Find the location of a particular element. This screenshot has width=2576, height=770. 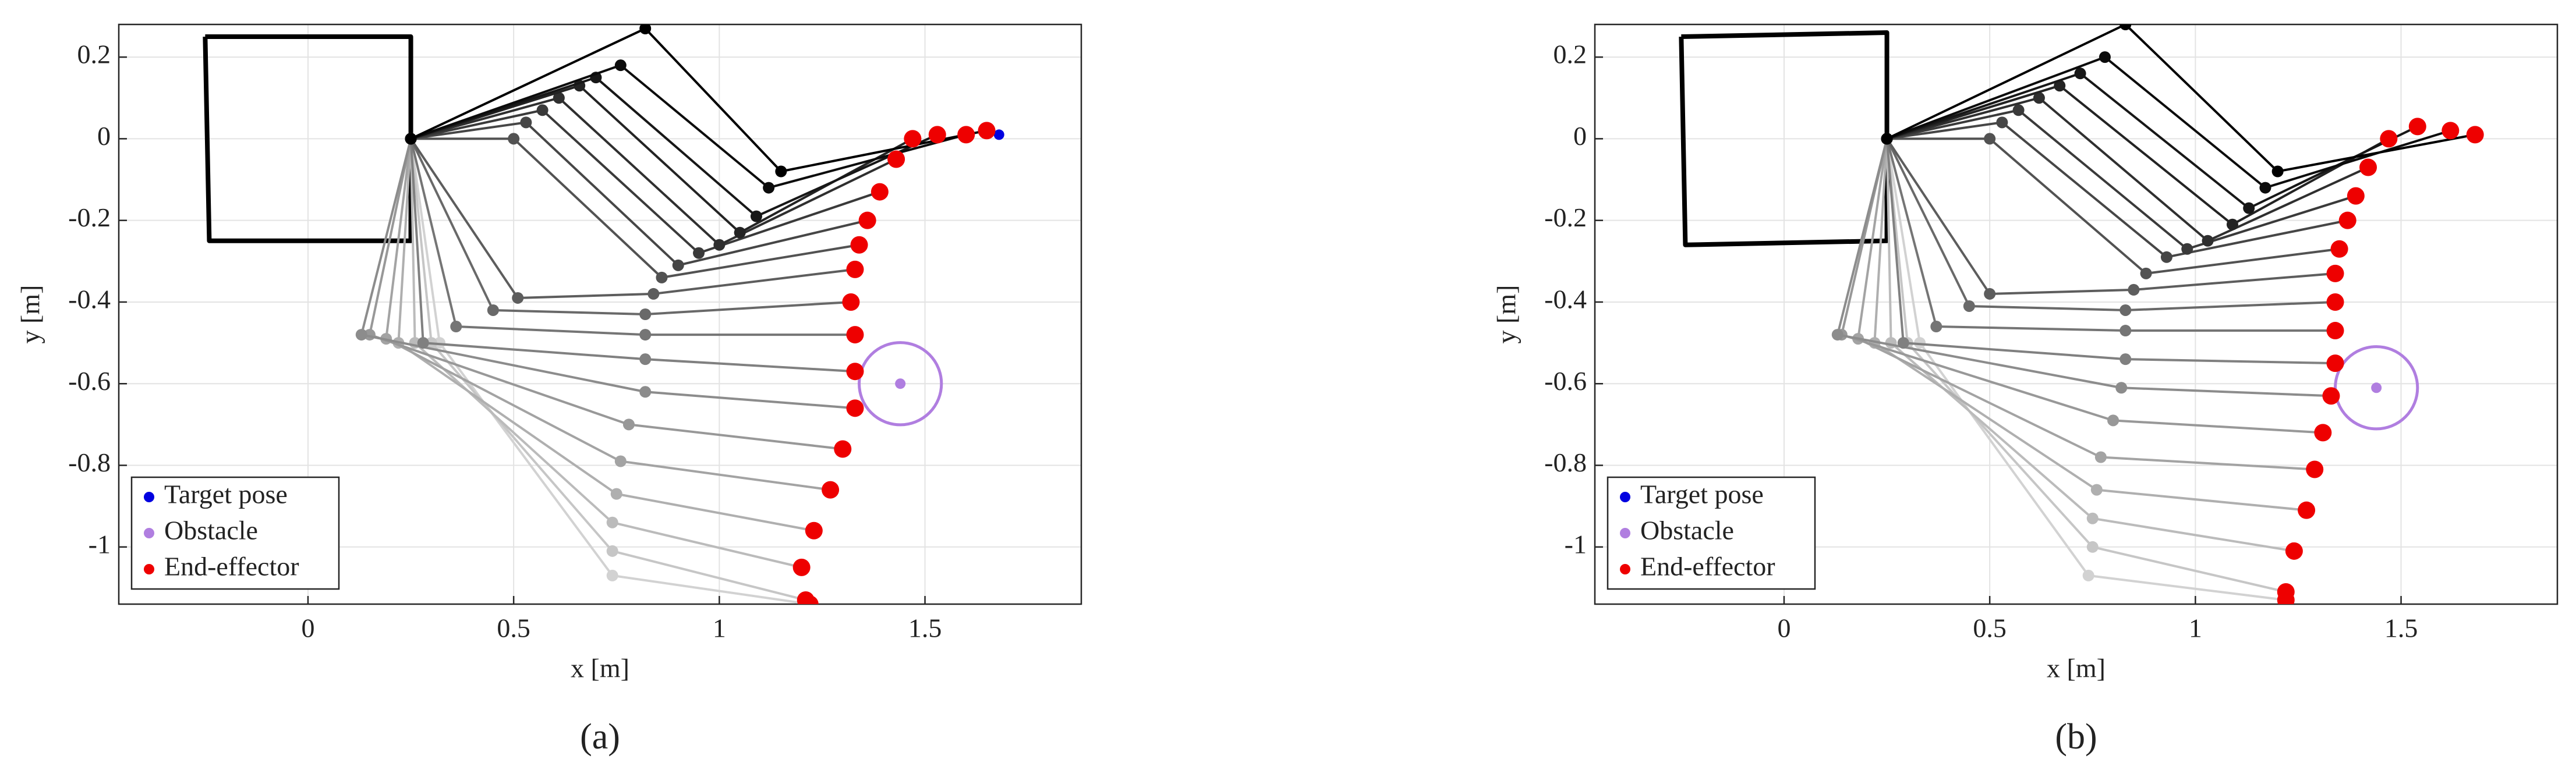

y-tick-label: 0 is located at coordinates (1580, 136).